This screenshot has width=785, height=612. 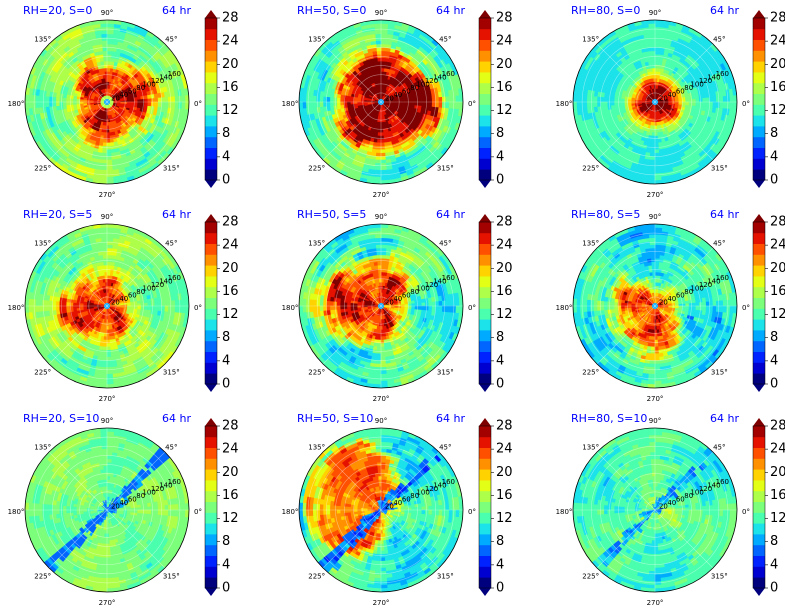 What do you see at coordinates (445, 40) in the screenshot?
I see `angle-tick-label: 45°` at bounding box center [445, 40].